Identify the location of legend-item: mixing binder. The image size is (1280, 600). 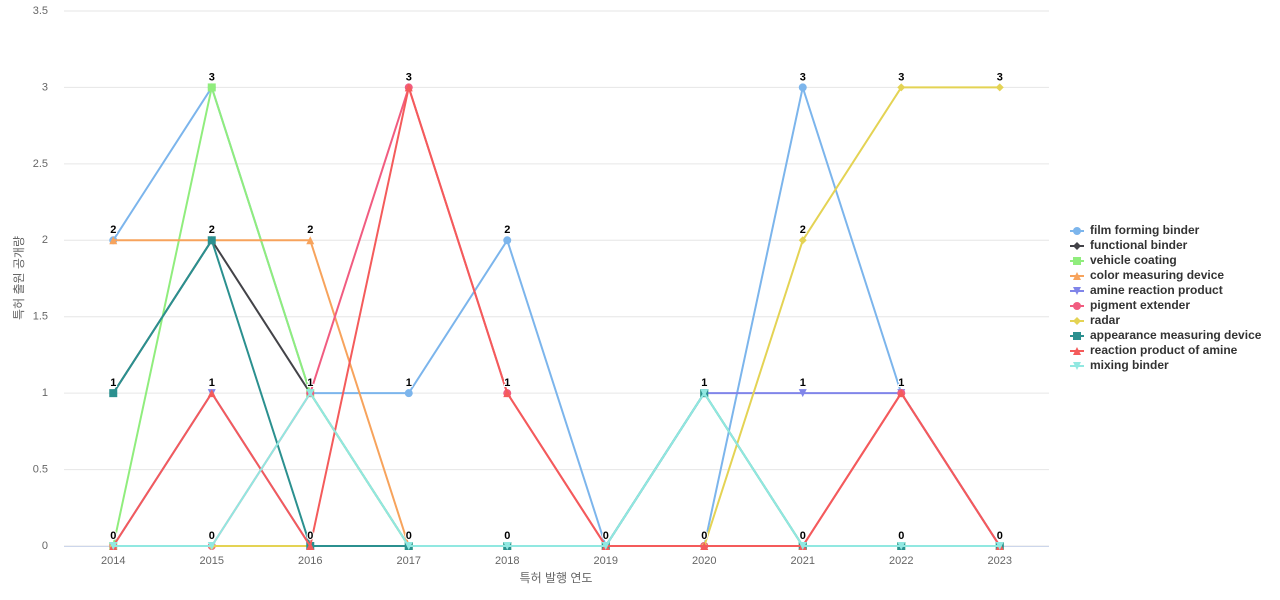
(1119, 365).